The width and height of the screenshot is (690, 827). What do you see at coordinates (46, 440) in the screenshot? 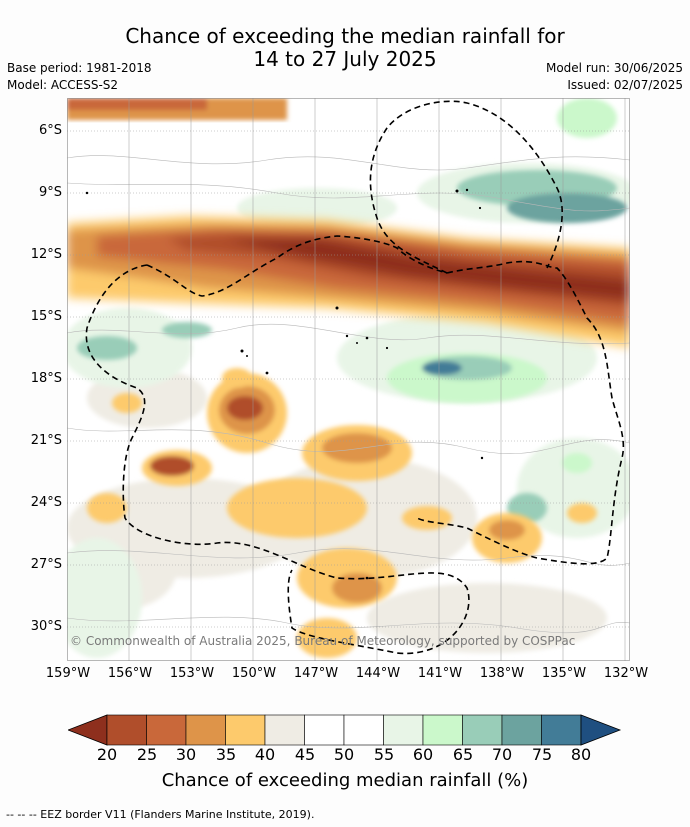
I see `lat-label: 21°S` at bounding box center [46, 440].